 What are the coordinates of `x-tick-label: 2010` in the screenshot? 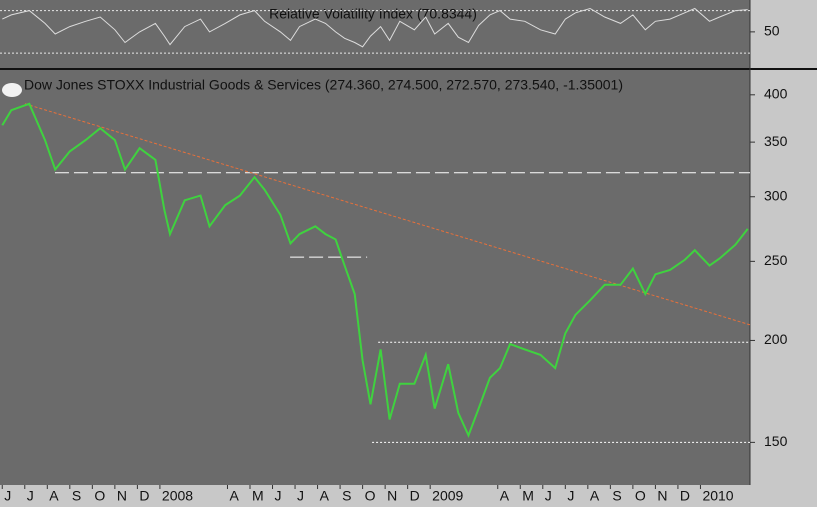 It's located at (717, 496).